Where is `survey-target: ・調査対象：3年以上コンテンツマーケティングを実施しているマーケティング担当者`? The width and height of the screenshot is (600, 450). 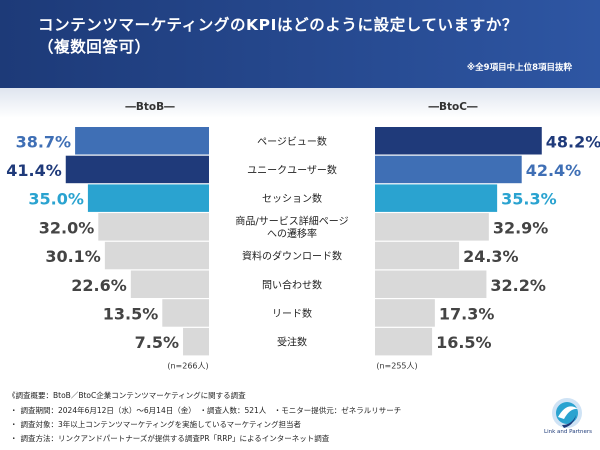
survey-target: ・調査対象：3年以上コンテンツマーケティングを実施しているマーケティング担当者 is located at coordinates (155, 424).